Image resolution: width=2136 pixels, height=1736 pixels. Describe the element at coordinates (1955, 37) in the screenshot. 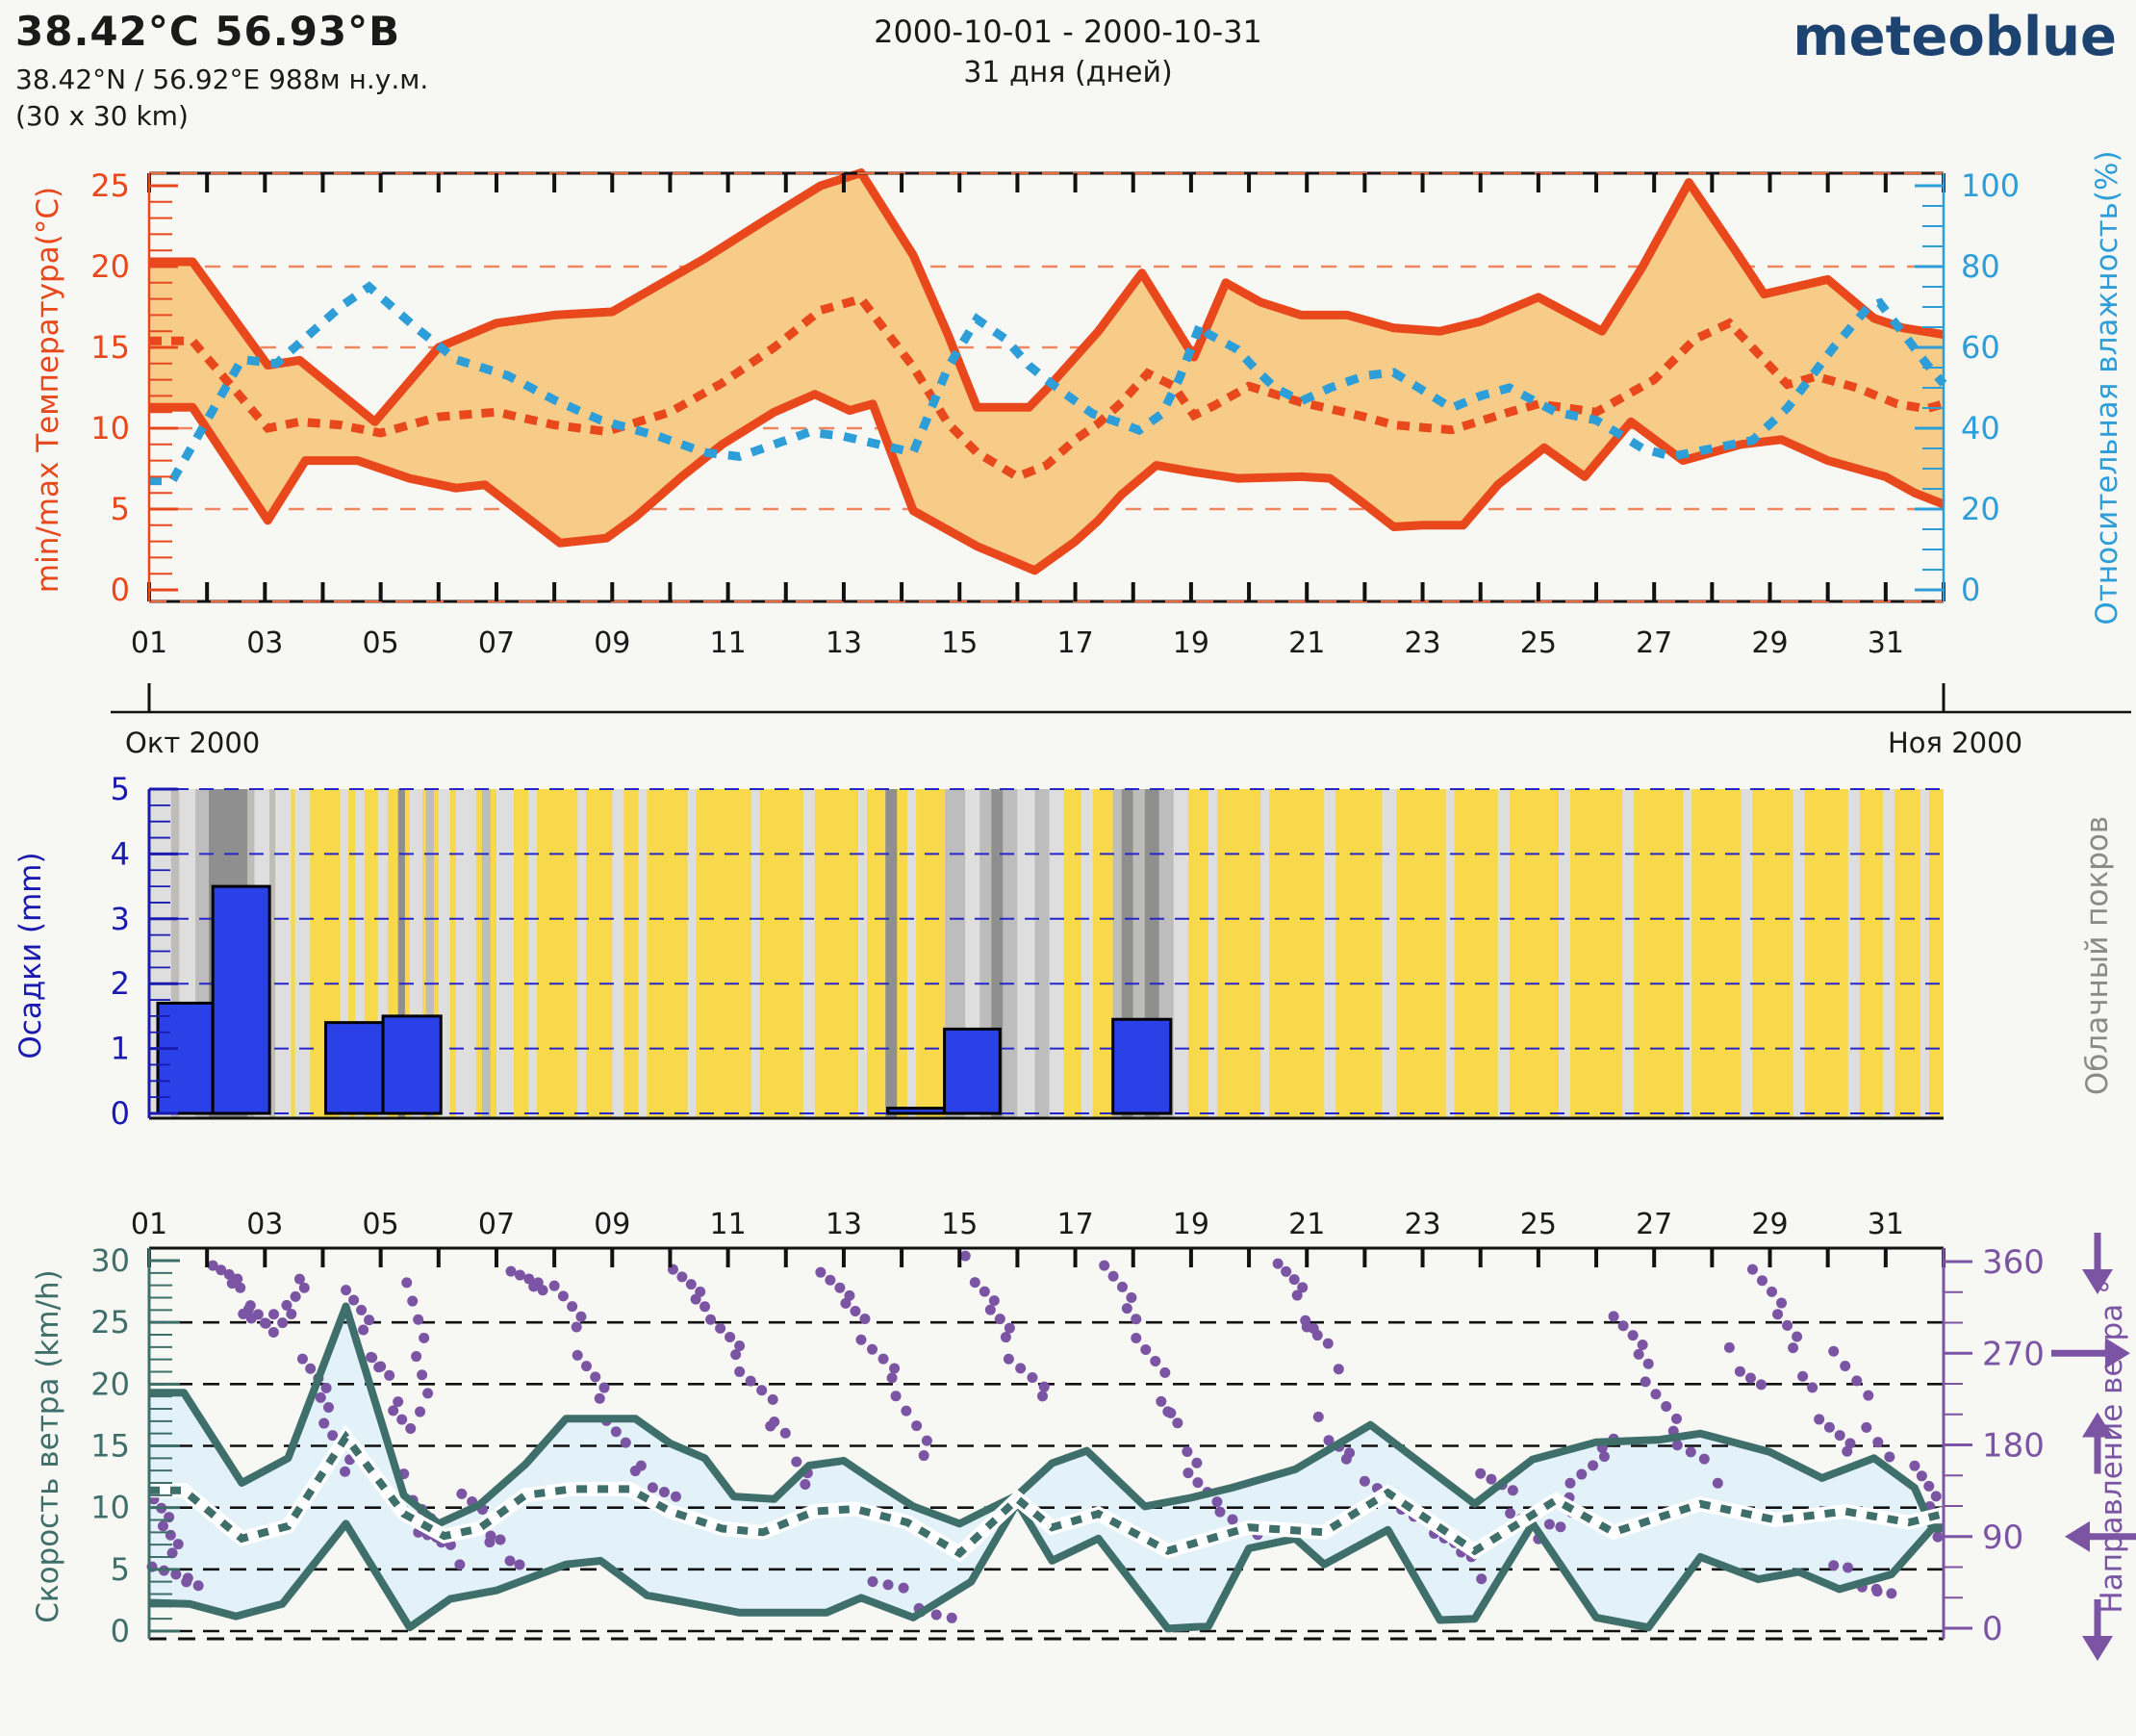

I see `meteoblue-logo: meteoblue` at that location.